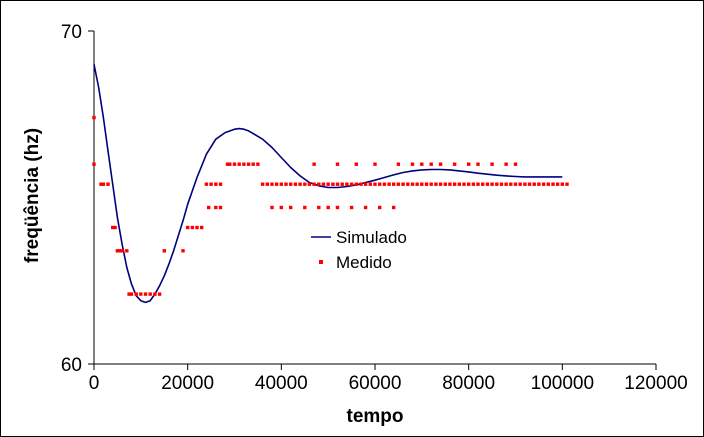 Image resolution: width=704 pixels, height=437 pixels. Describe the element at coordinates (655, 383) in the screenshot. I see `x-tick-label: 120000` at that location.